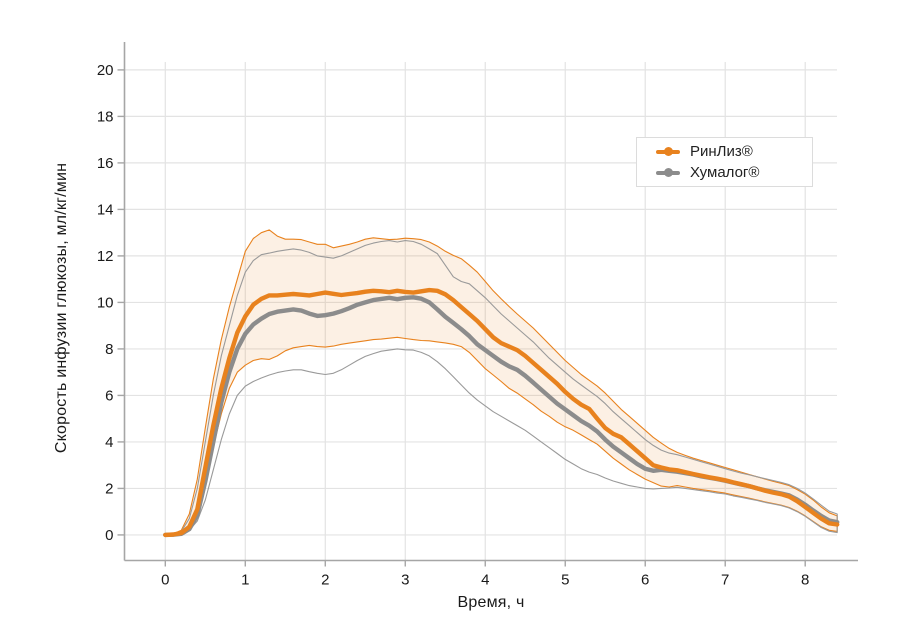 The image size is (900, 624). What do you see at coordinates (724, 162) in the screenshot?
I see `legend: РинЛиз® Хумалог®` at bounding box center [724, 162].